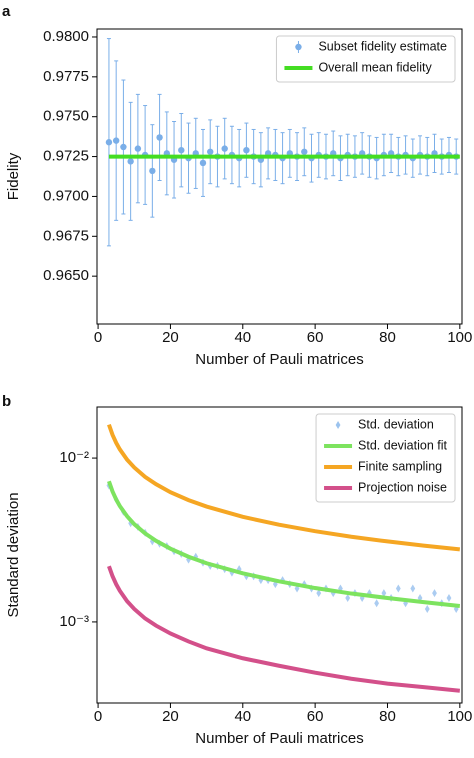 This screenshot has width=474, height=758. Describe the element at coordinates (396, 424) in the screenshot. I see `legend-label: Std. deviation` at that location.